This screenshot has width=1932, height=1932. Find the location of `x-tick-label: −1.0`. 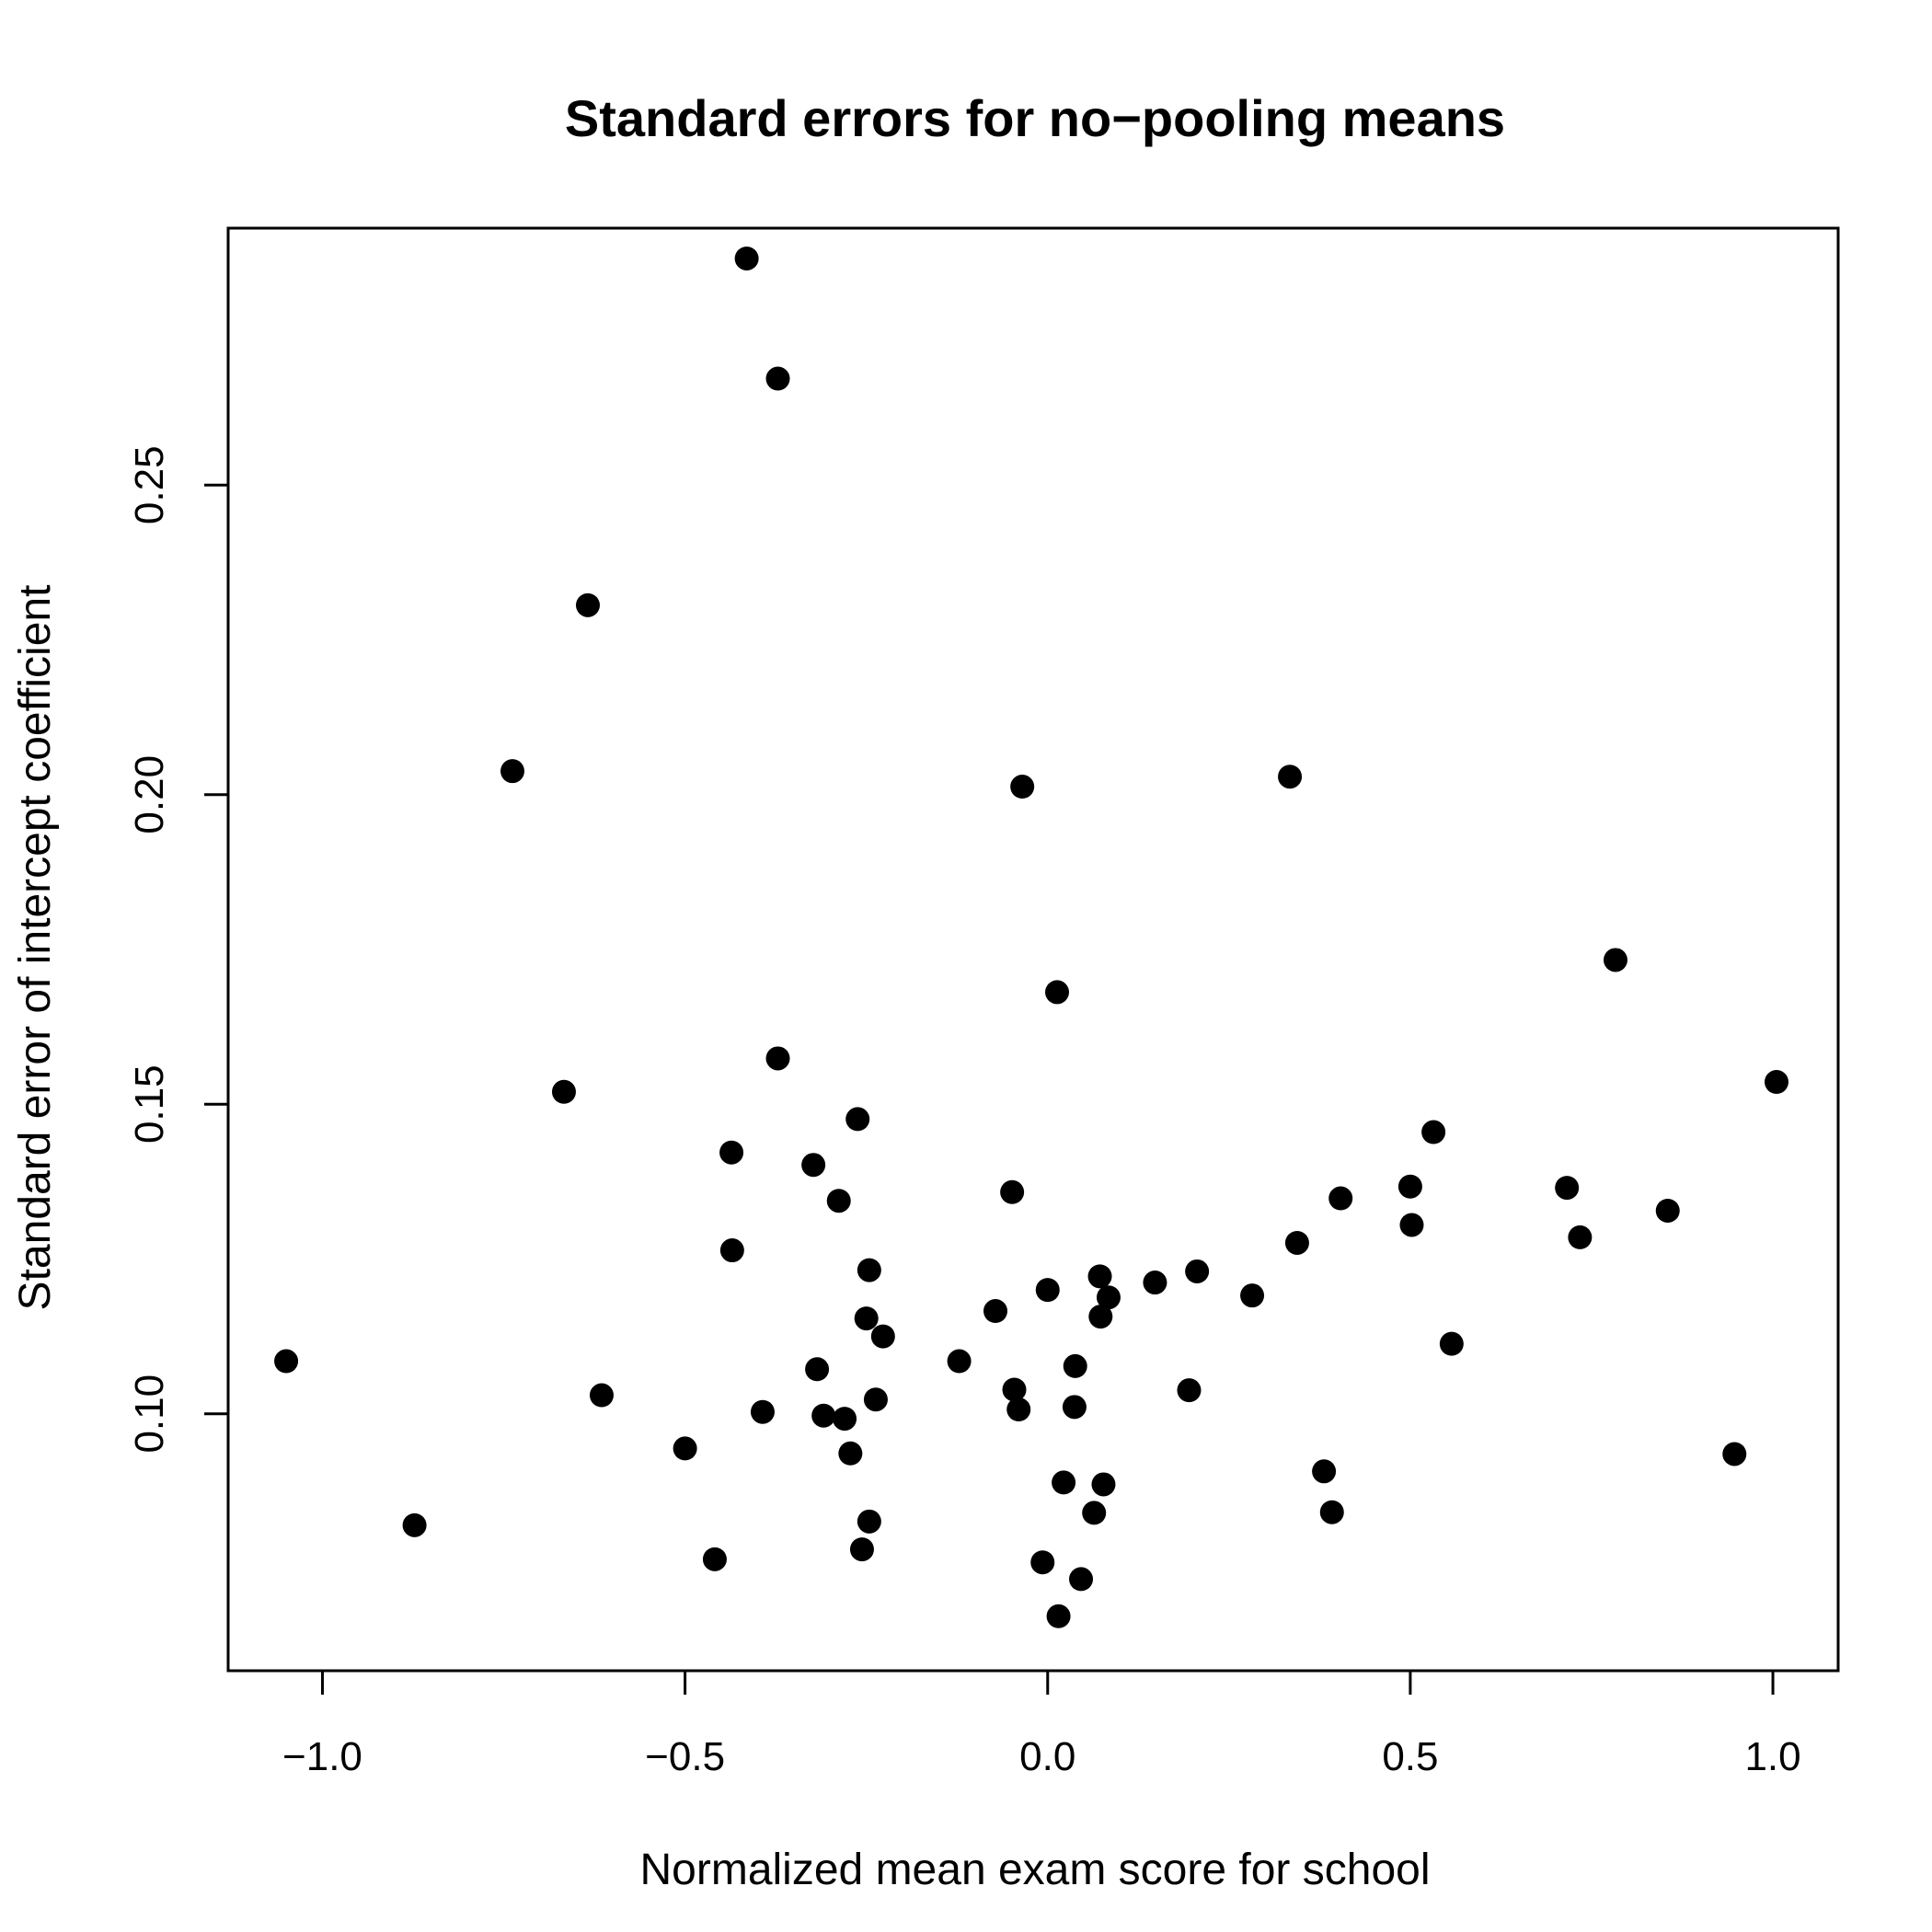

x-tick-label: −1.0 is located at coordinates (322, 1756).